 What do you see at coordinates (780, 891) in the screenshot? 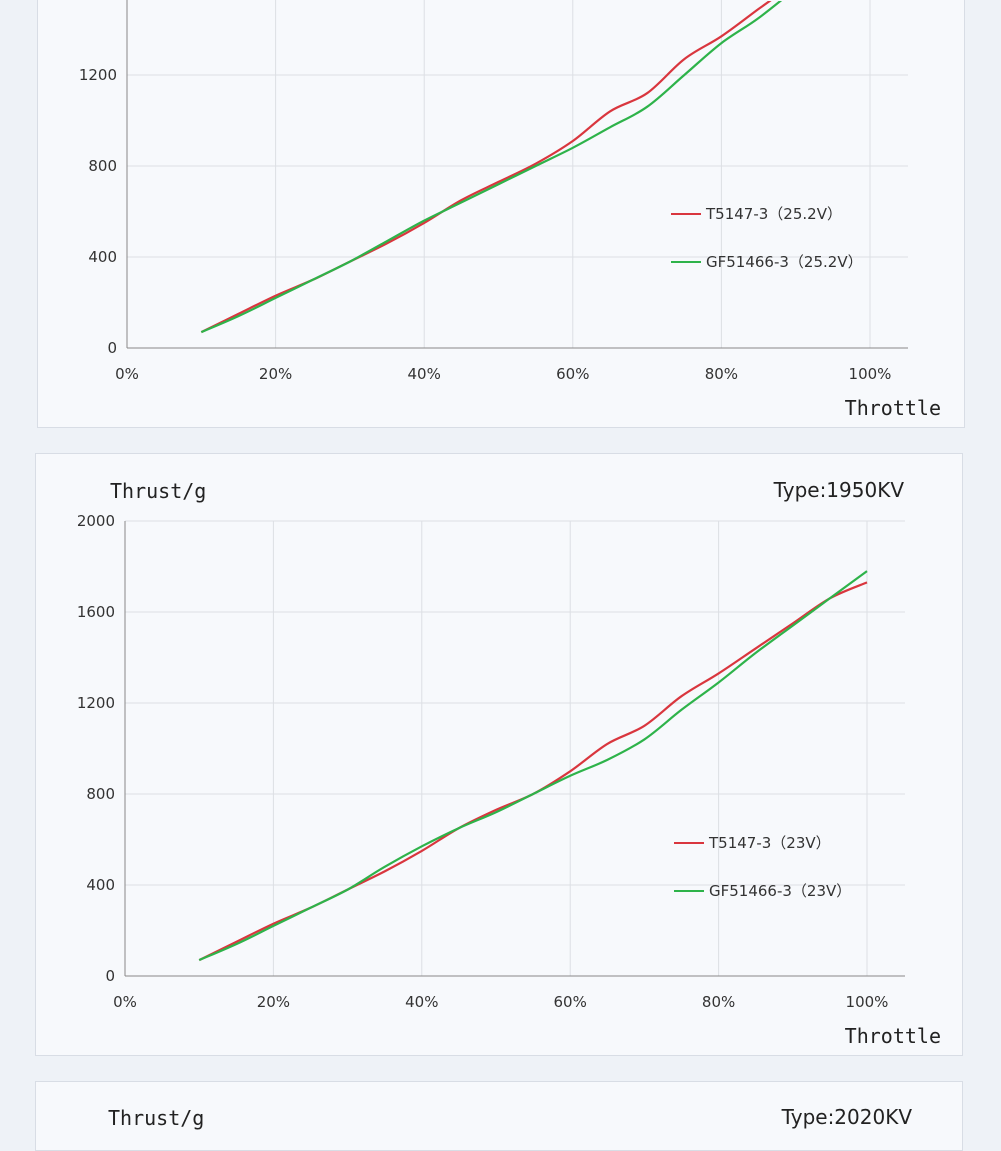
I see `legend-label-2: GF51466-3（23V）` at bounding box center [780, 891].